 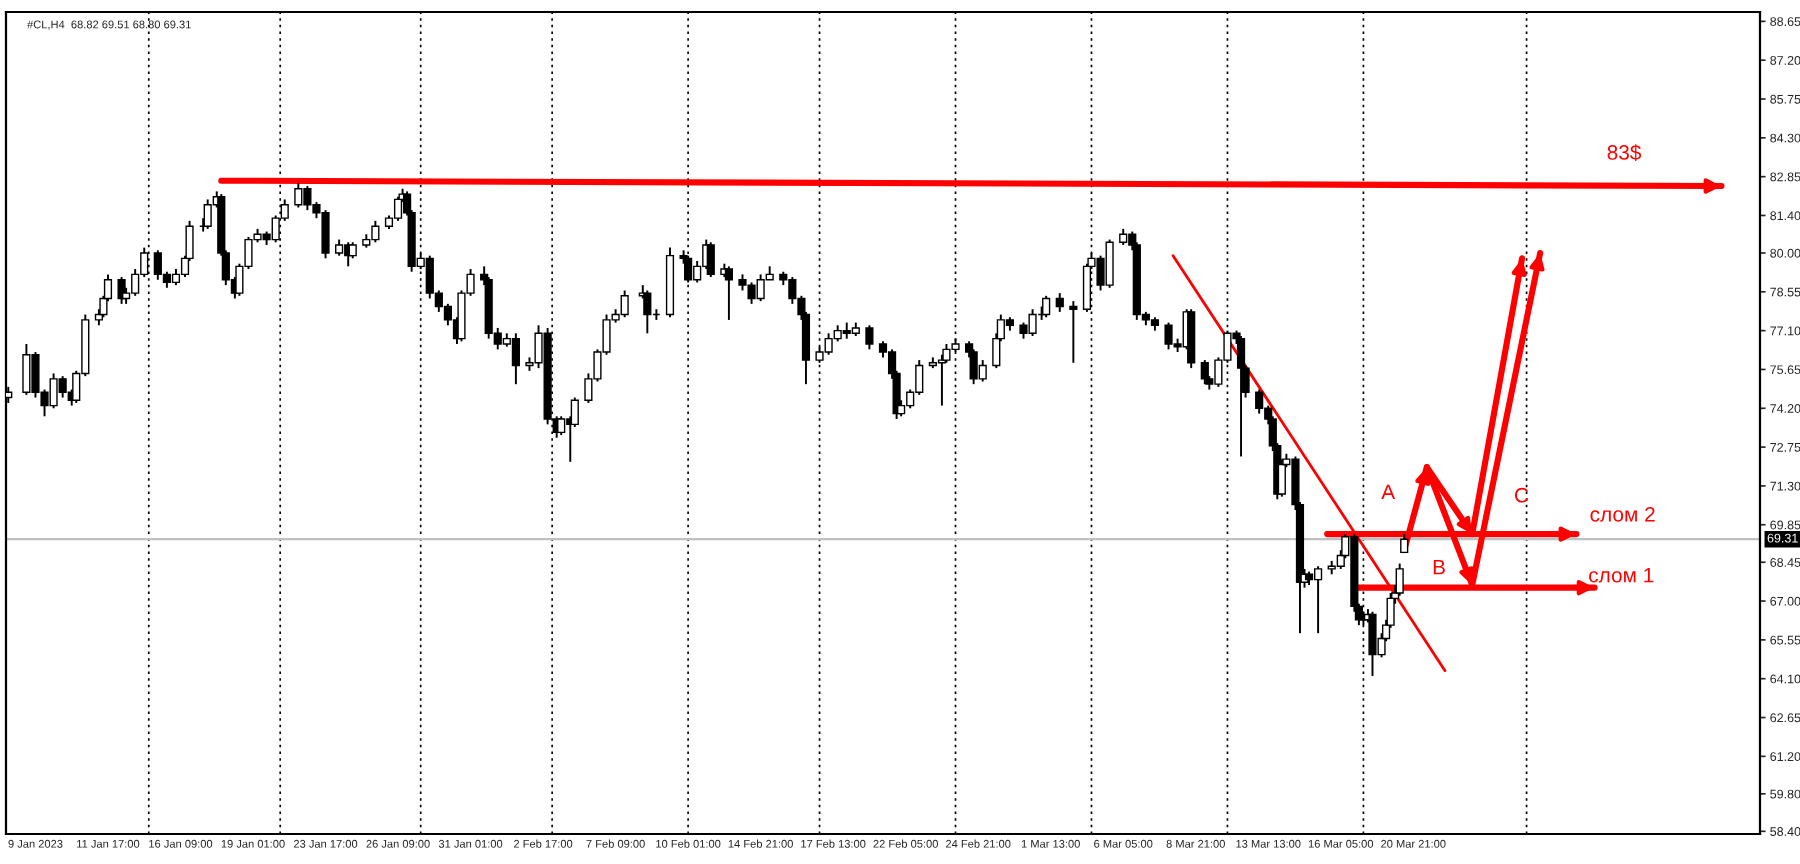 What do you see at coordinates (1388, 492) in the screenshot?
I see `annotation: A` at bounding box center [1388, 492].